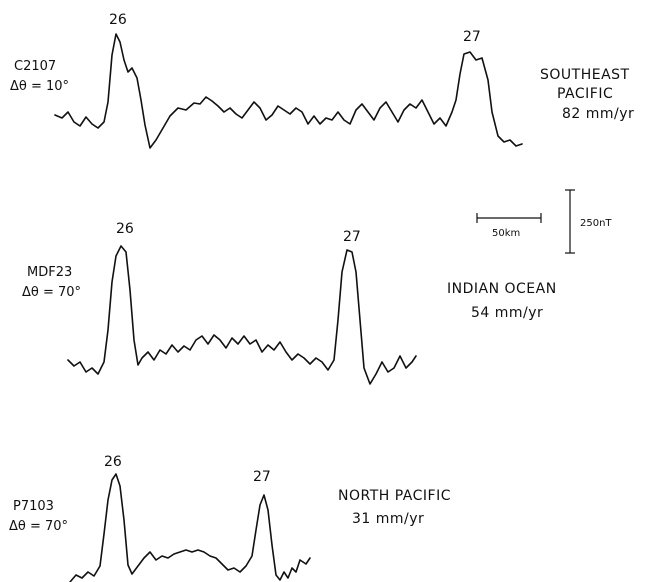  Describe the element at coordinates (507, 313) in the screenshot. I see `spreading-rate-label: 54 mm/yr` at that location.